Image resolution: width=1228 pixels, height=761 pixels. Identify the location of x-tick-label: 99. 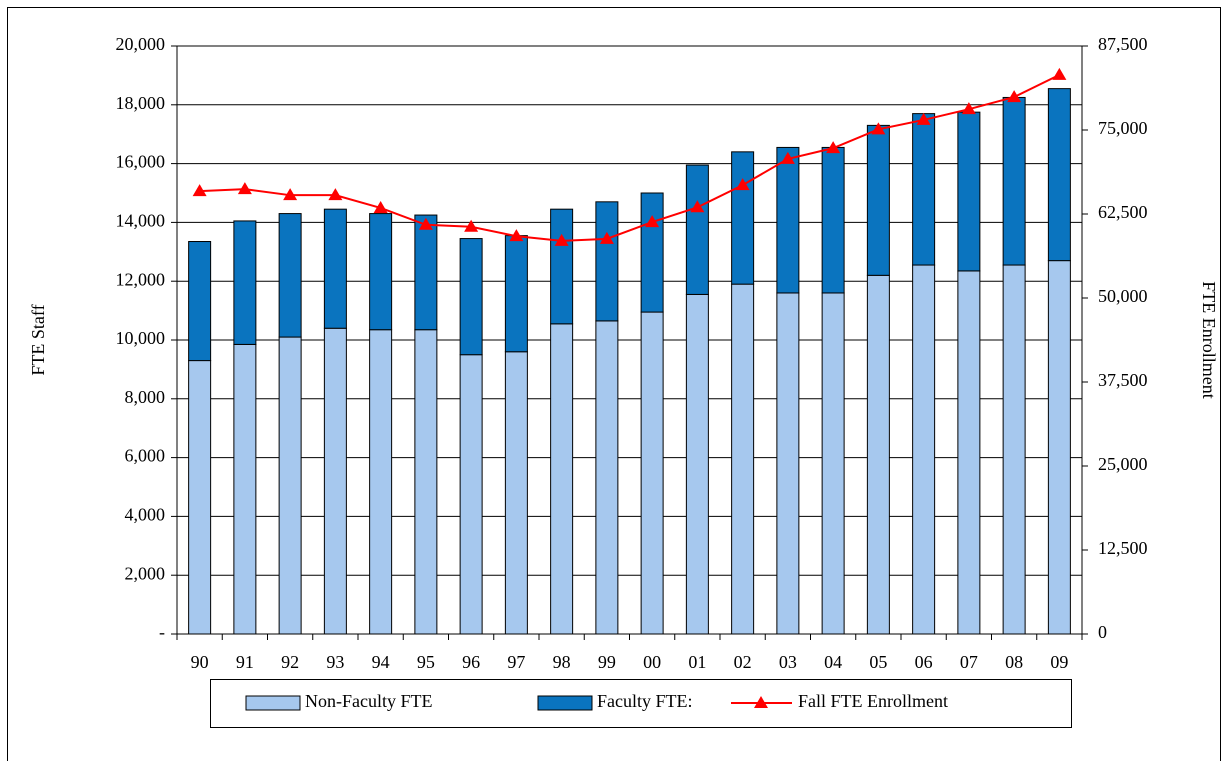
(607, 662).